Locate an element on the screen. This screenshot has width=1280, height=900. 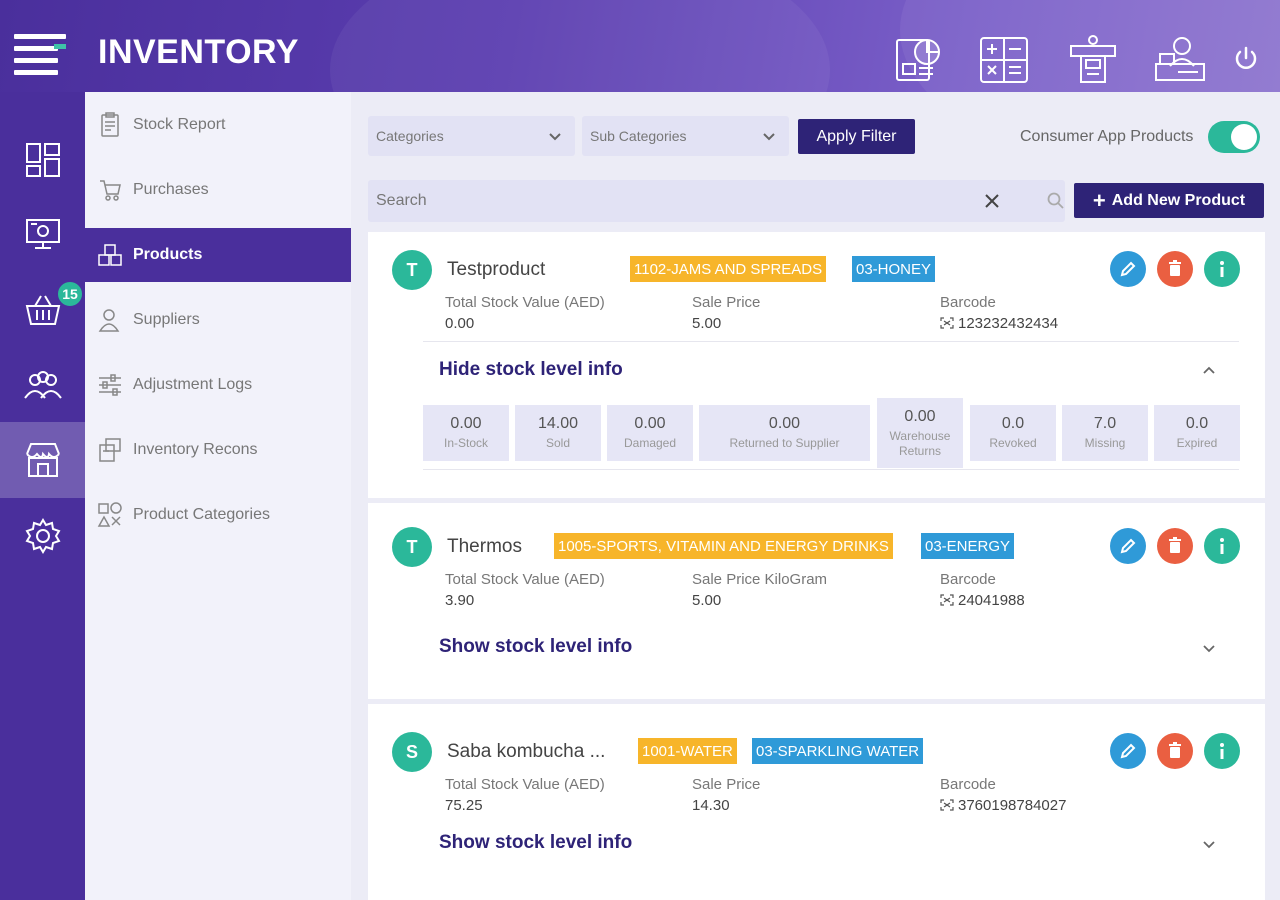
stat-label: Missing is located at coordinates (1105, 443).